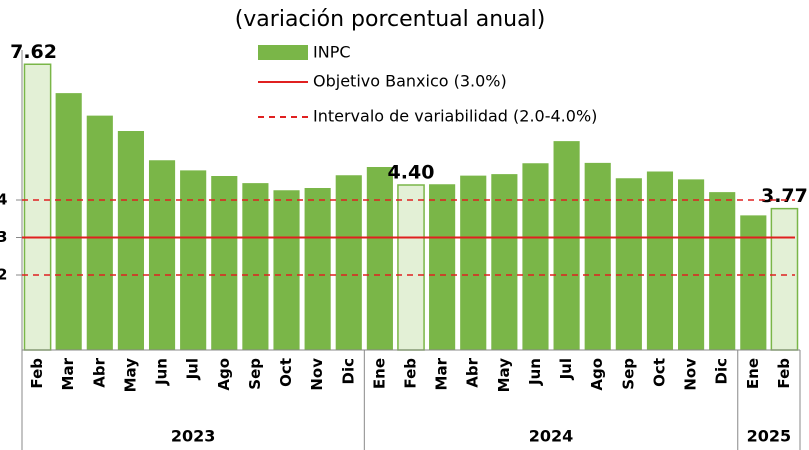  I want to click on legend-swatch, so click(283, 52).